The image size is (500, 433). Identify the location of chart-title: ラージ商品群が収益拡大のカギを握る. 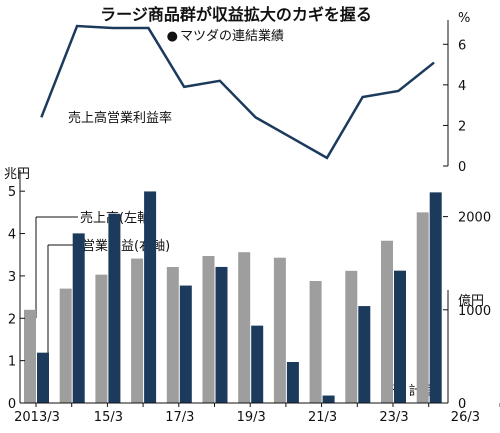
(236, 14).